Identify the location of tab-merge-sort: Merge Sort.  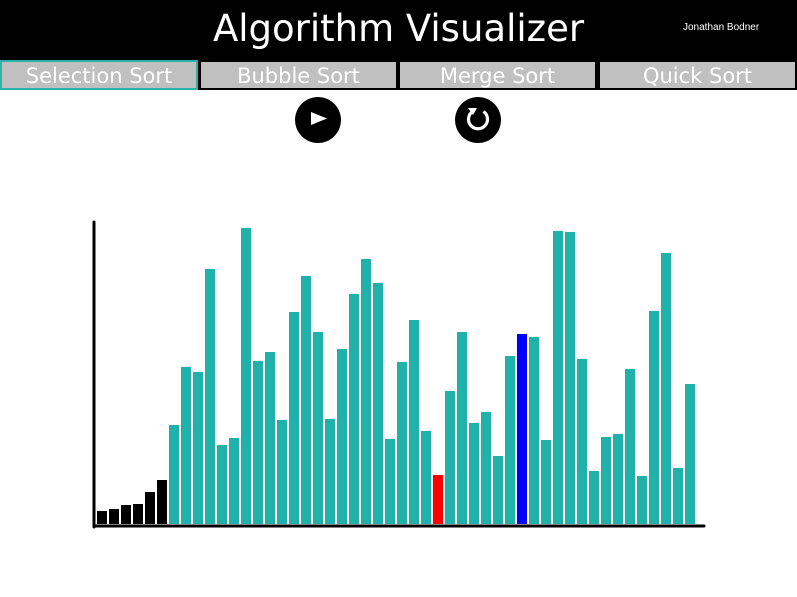
(497, 75).